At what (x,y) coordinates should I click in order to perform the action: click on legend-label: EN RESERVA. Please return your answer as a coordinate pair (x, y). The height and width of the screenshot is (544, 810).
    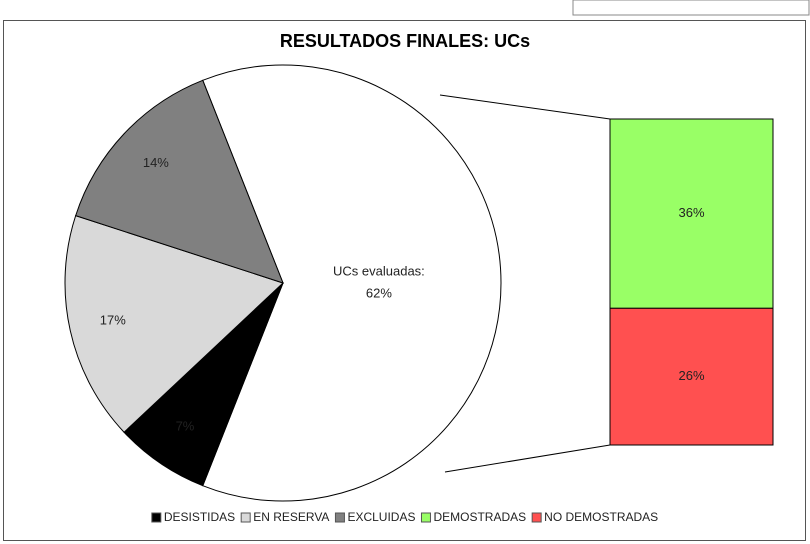
    Looking at the image, I should click on (291, 517).